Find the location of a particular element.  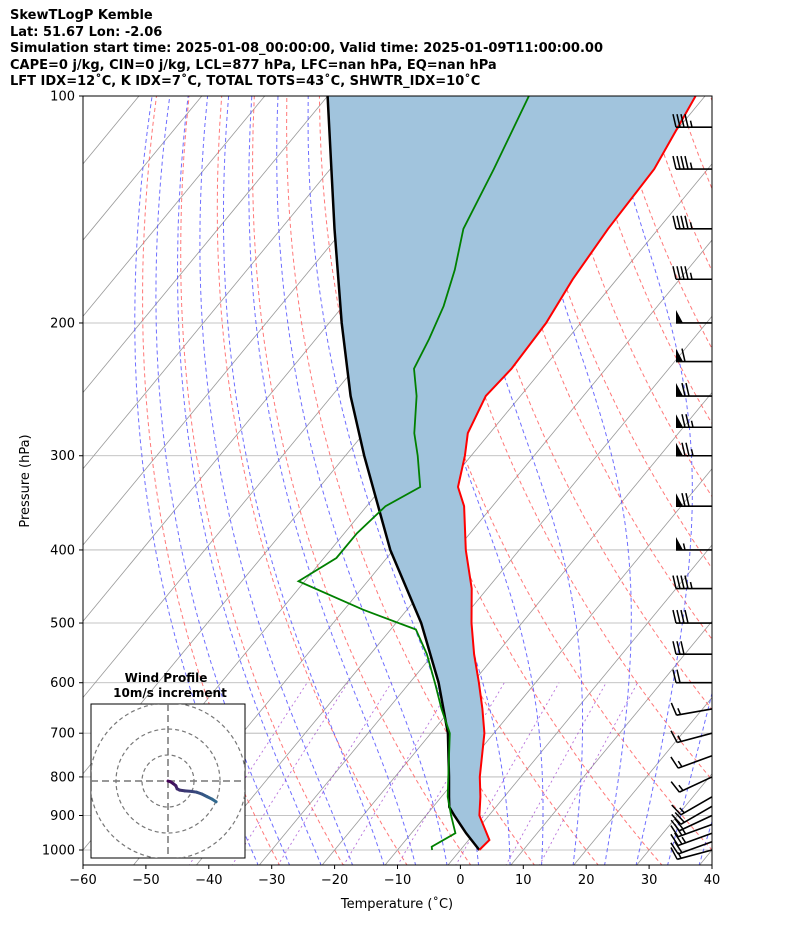

chart-title: SkewTLogP Kemble is located at coordinates (81, 15).